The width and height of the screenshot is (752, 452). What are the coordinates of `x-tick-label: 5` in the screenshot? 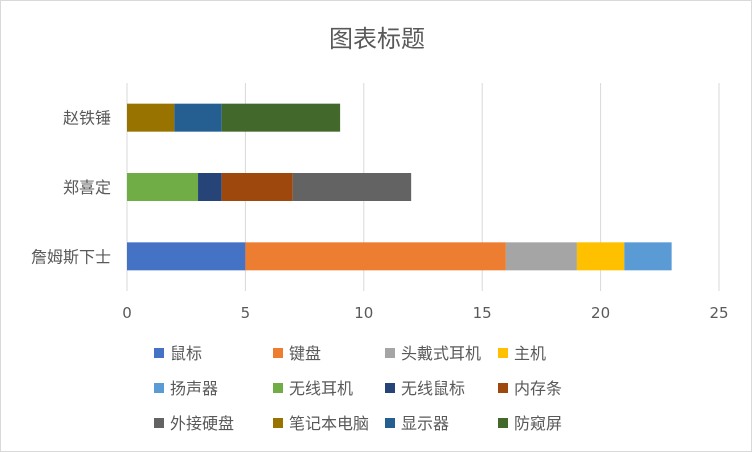 It's located at (246, 313).